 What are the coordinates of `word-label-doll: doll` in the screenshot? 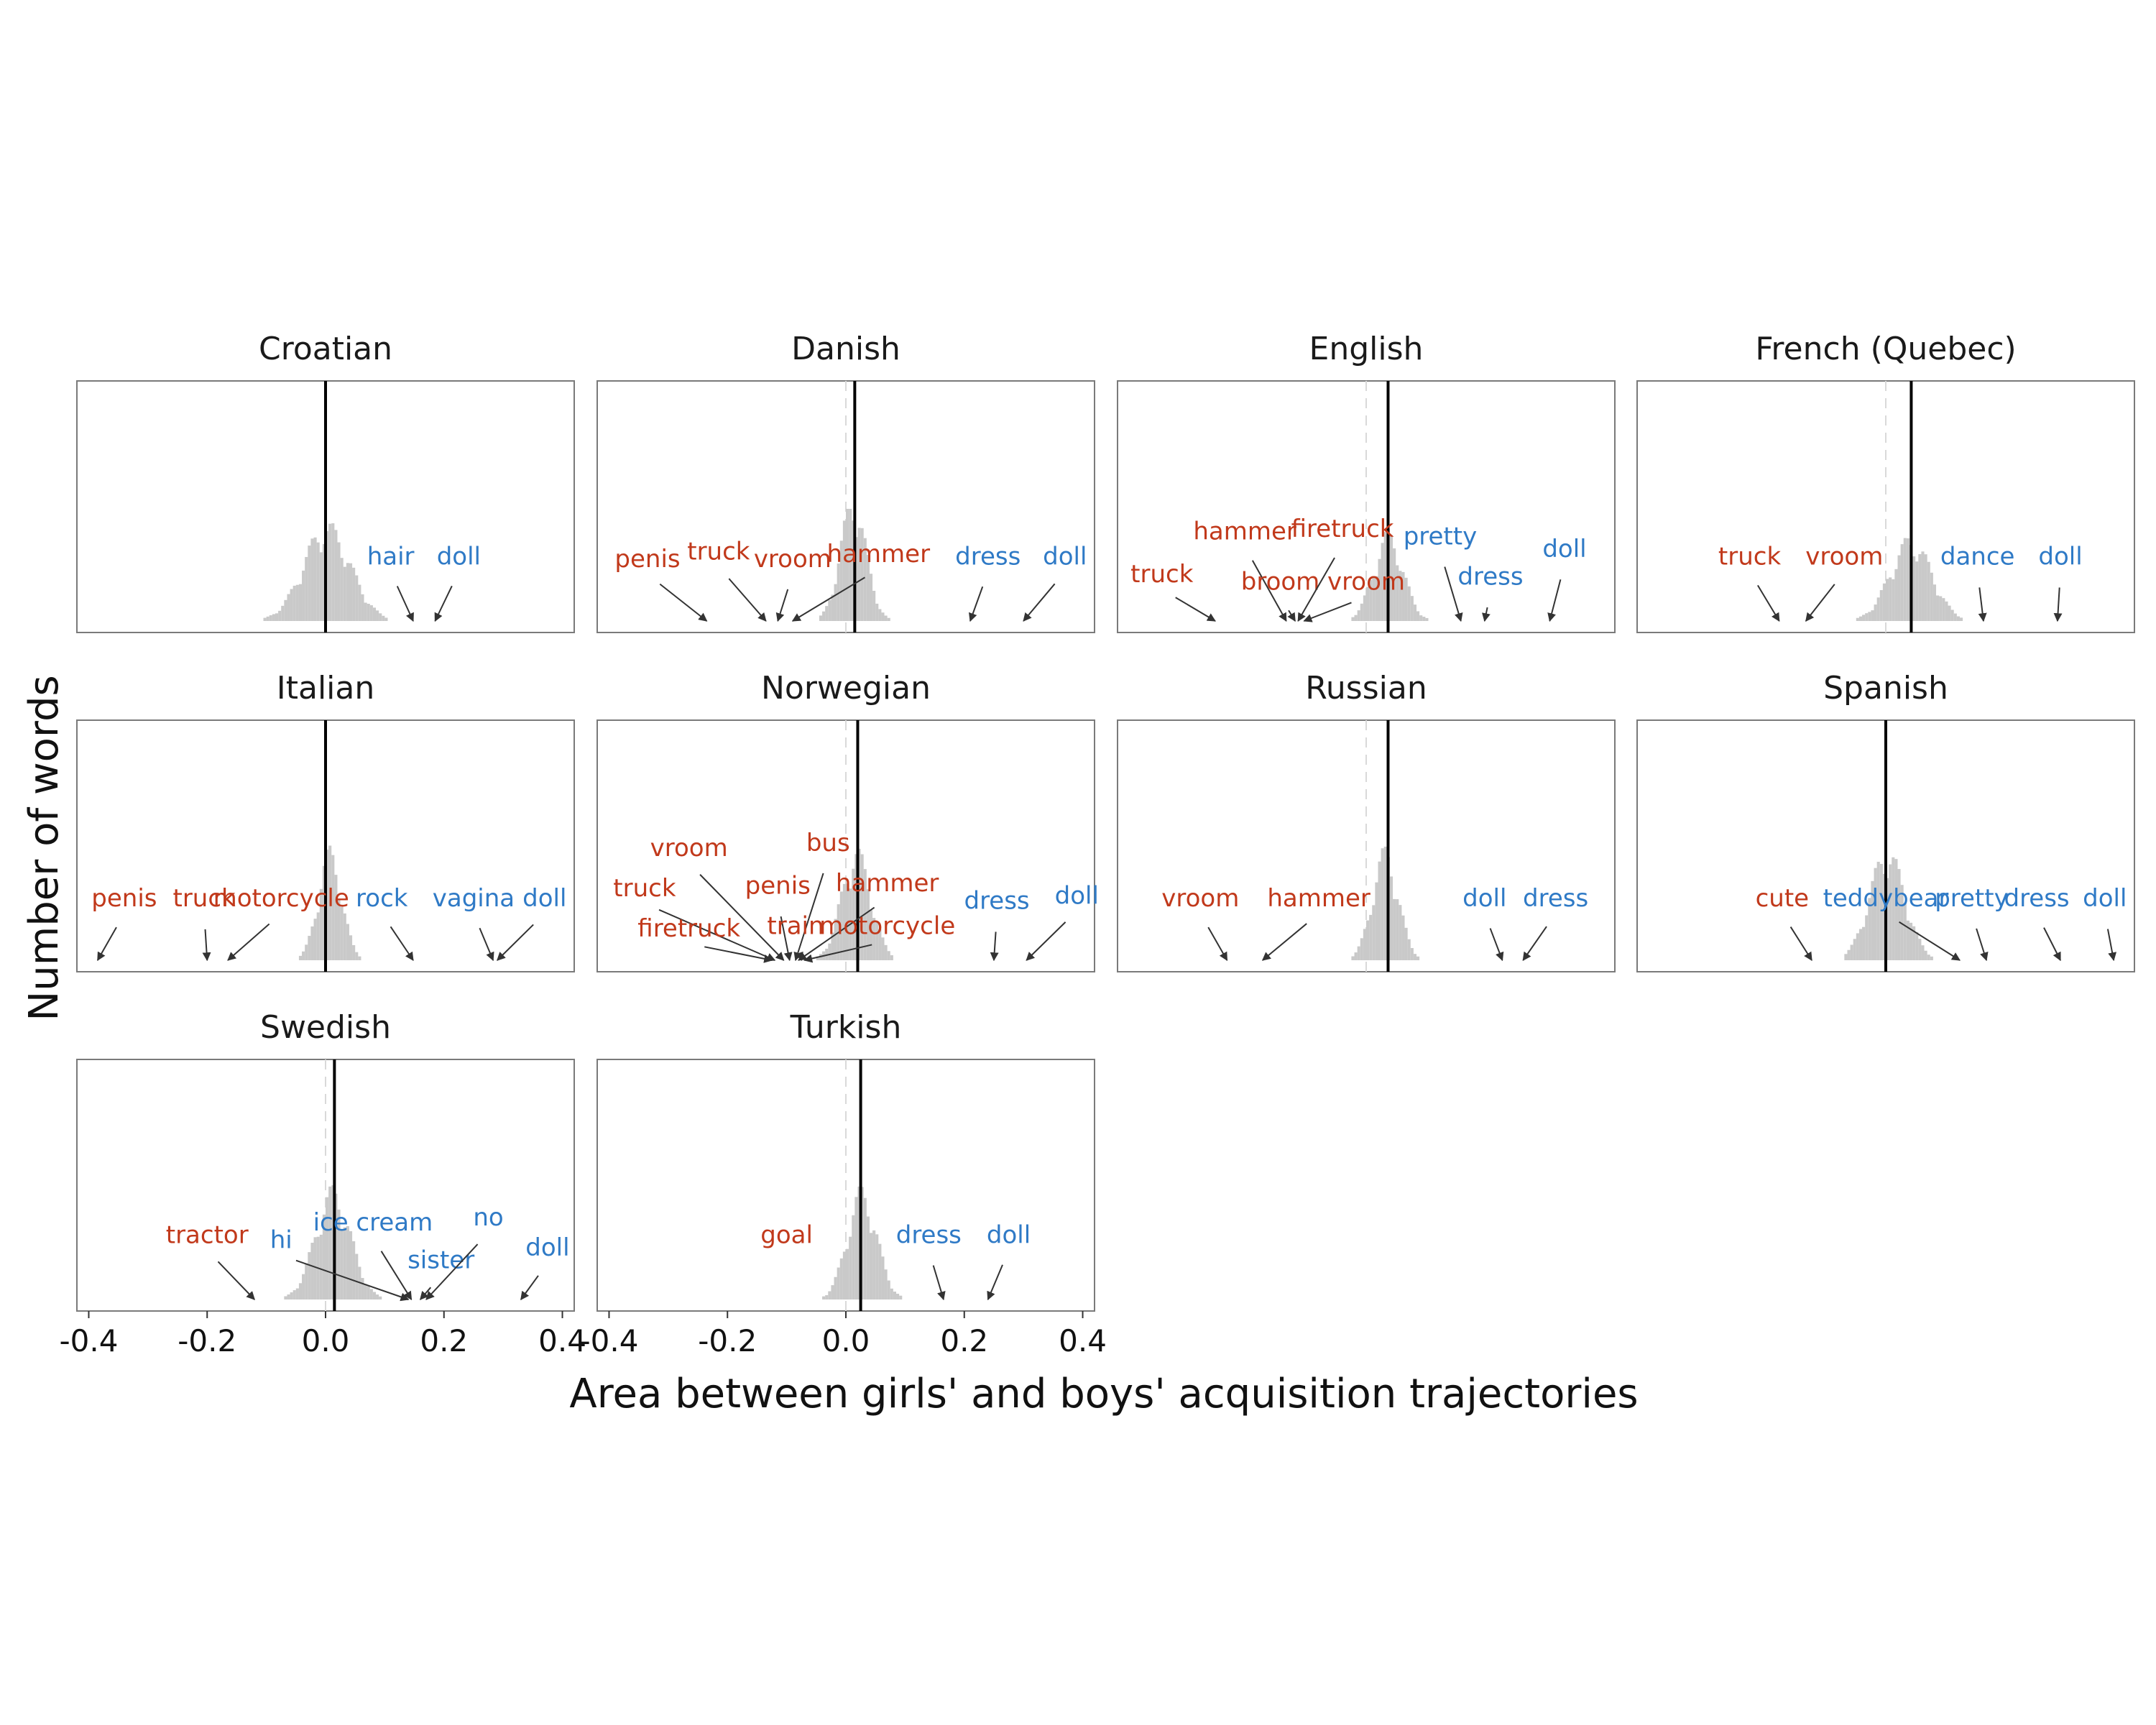 It's located at (1077, 896).